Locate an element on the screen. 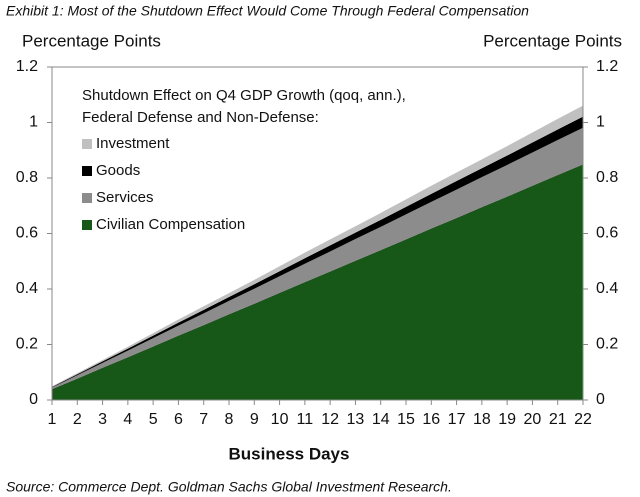 The height and width of the screenshot is (497, 640). y-tick-label: 0.2 is located at coordinates (27, 344).